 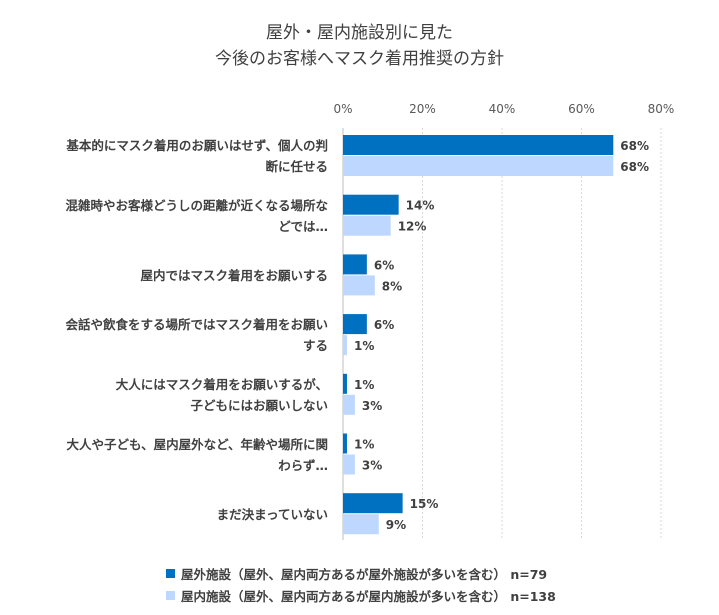 What do you see at coordinates (315, 346) in the screenshot?
I see `category-label-line: する` at bounding box center [315, 346].